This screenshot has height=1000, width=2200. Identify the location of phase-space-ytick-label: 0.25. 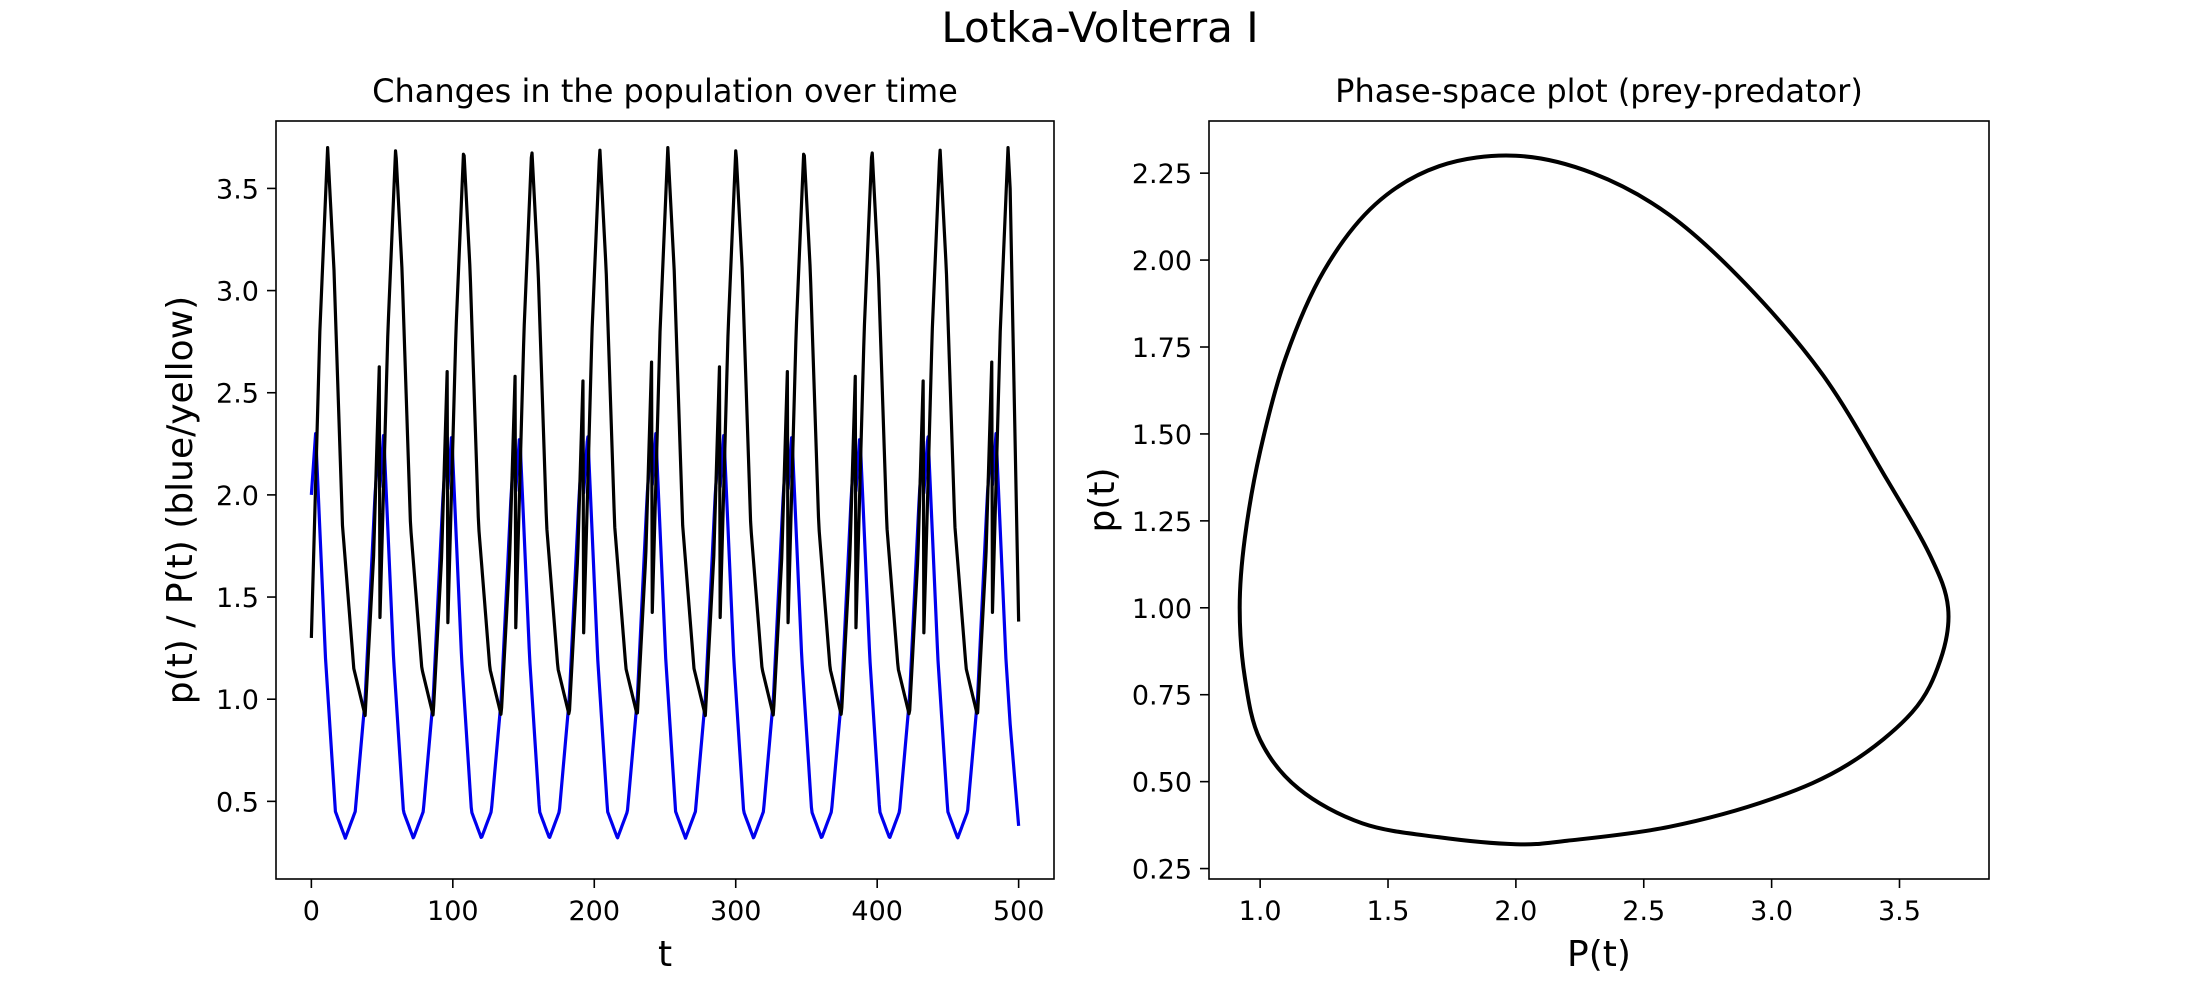
(1162, 870).